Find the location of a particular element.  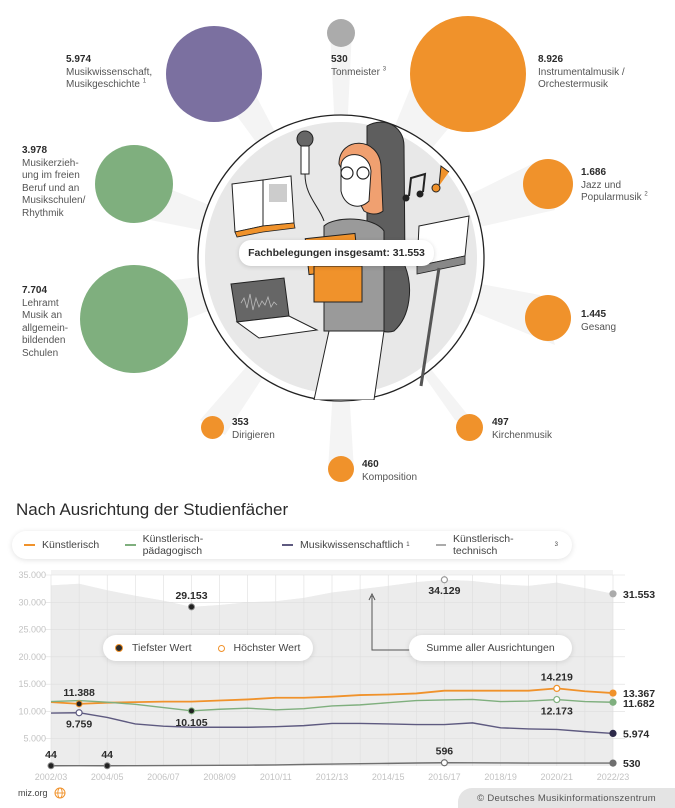

sum-legend: Summe aller Ausrichtungen is located at coordinates (490, 648).